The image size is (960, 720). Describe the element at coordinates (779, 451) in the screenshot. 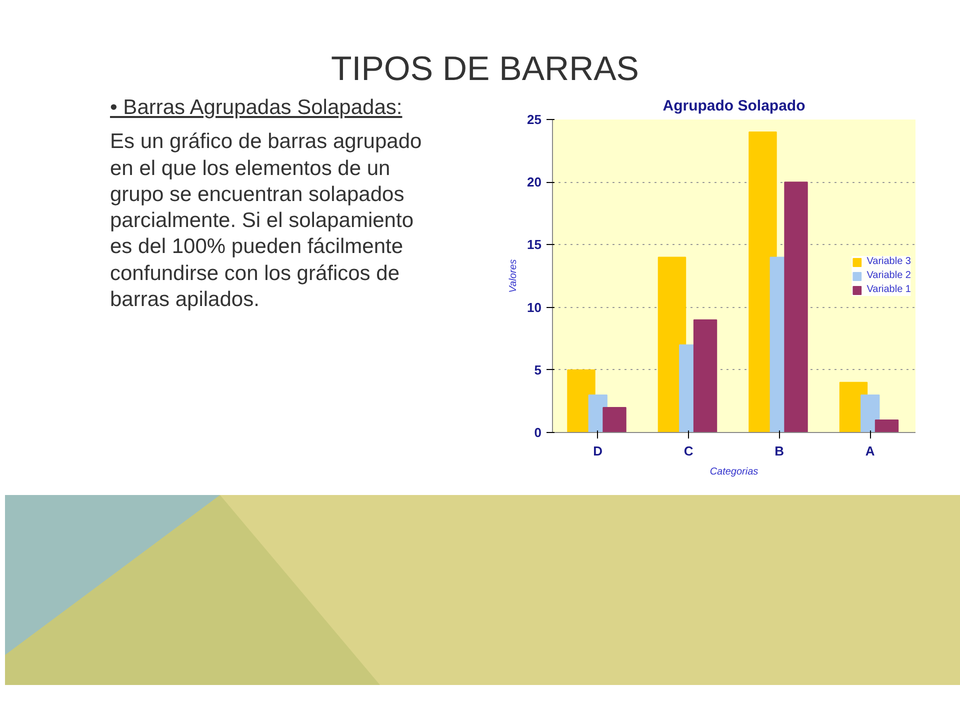

I see `x-tick-label: B` at that location.